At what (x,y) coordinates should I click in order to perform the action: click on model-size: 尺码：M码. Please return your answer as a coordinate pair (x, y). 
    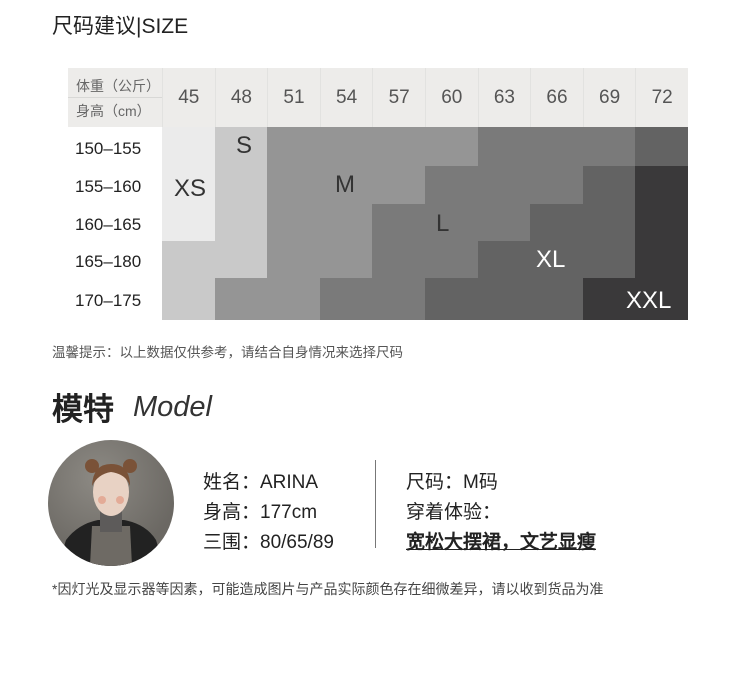
    Looking at the image, I should click on (452, 482).